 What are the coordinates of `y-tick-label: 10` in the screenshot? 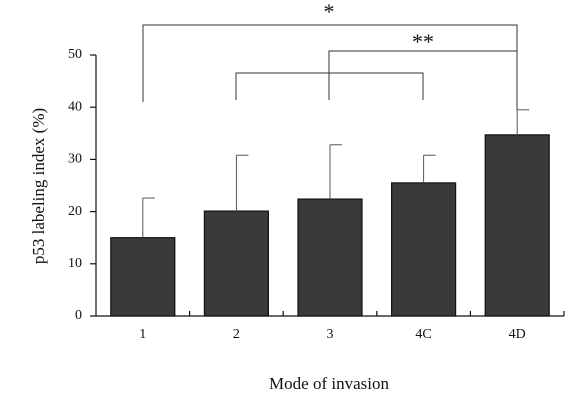 It's located at (75, 263).